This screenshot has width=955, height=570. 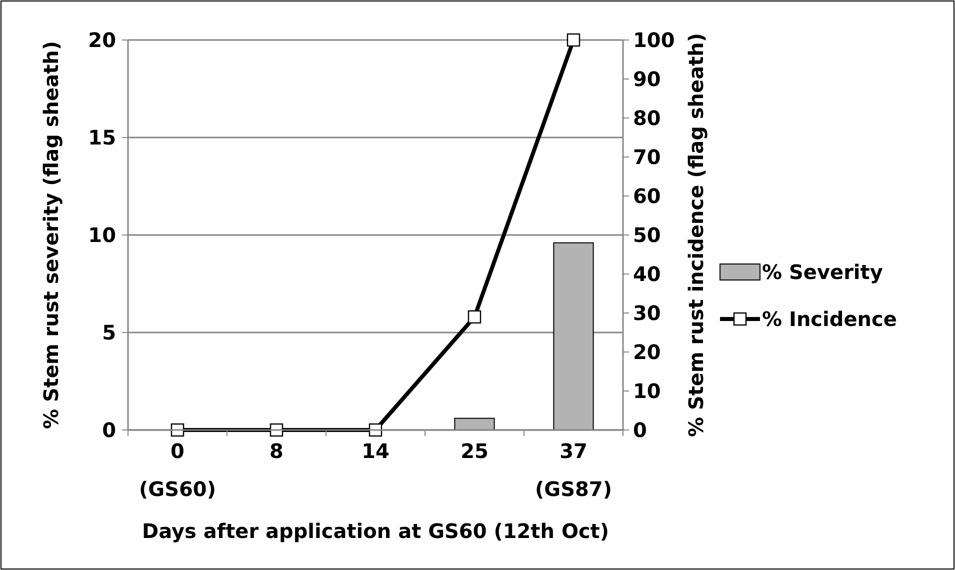 What do you see at coordinates (829, 319) in the screenshot?
I see `legend-label: % Incidence` at bounding box center [829, 319].